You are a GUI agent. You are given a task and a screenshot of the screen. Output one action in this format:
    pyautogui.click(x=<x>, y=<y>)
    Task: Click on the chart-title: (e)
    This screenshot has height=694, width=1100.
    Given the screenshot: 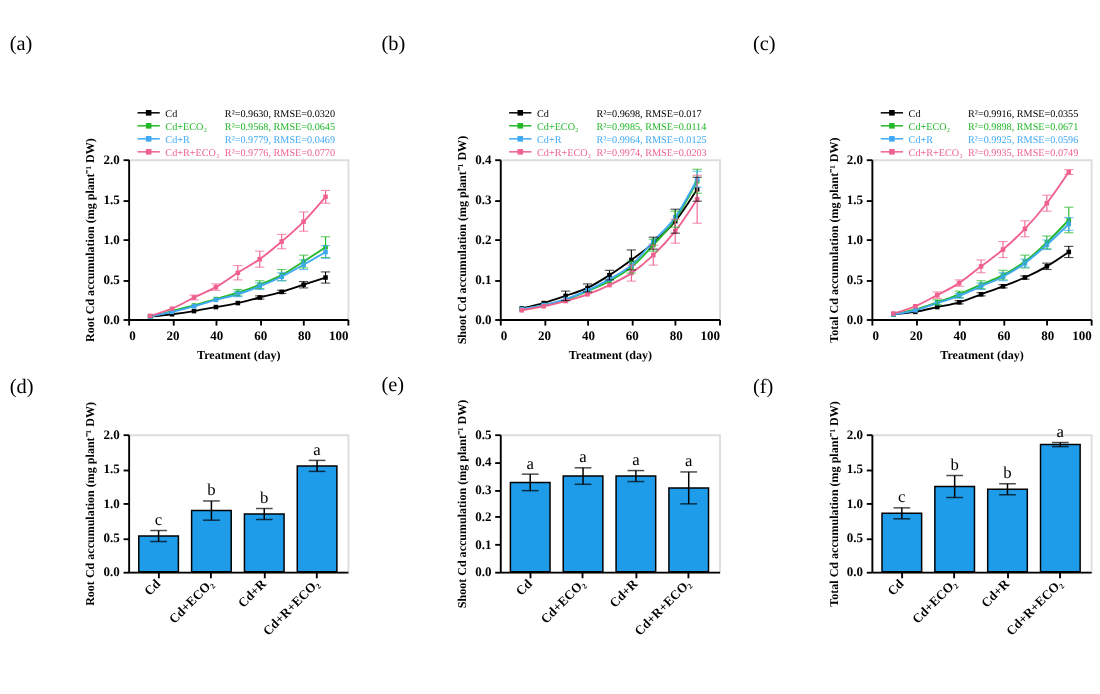 What is the action you would take?
    pyautogui.click(x=393, y=386)
    